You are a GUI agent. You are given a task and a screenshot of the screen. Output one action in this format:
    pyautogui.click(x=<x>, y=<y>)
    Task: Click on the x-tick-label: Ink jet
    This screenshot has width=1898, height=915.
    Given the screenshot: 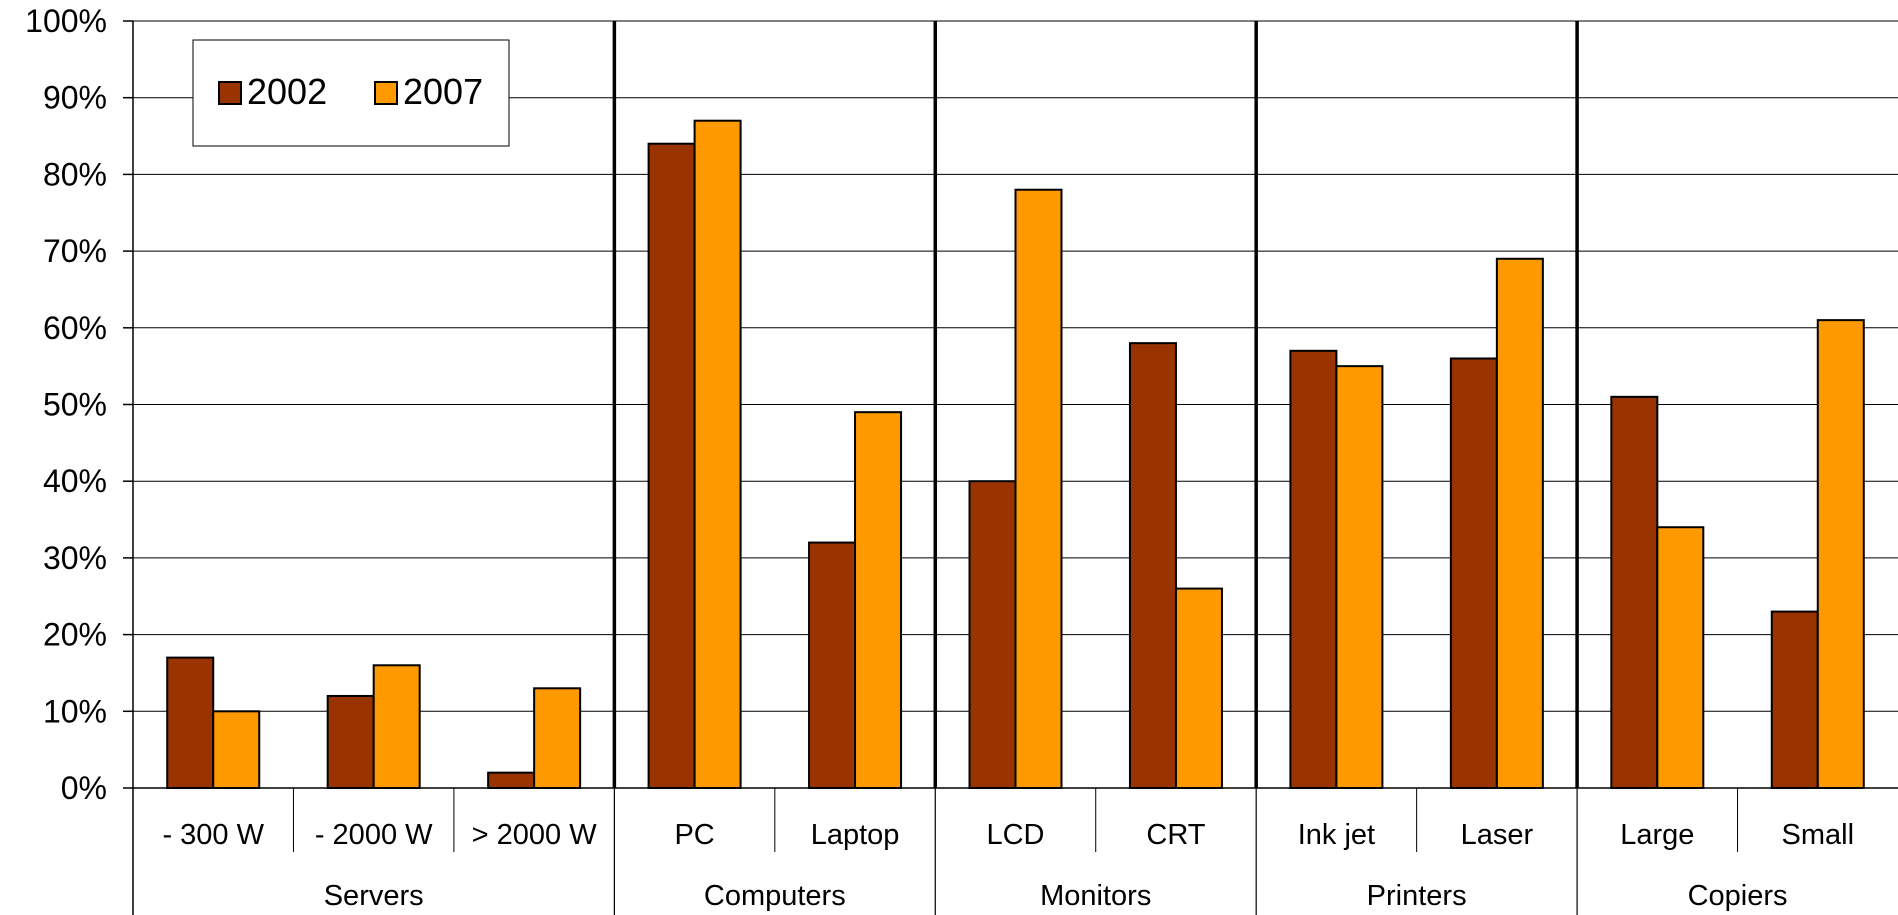 What is the action you would take?
    pyautogui.click(x=1336, y=835)
    